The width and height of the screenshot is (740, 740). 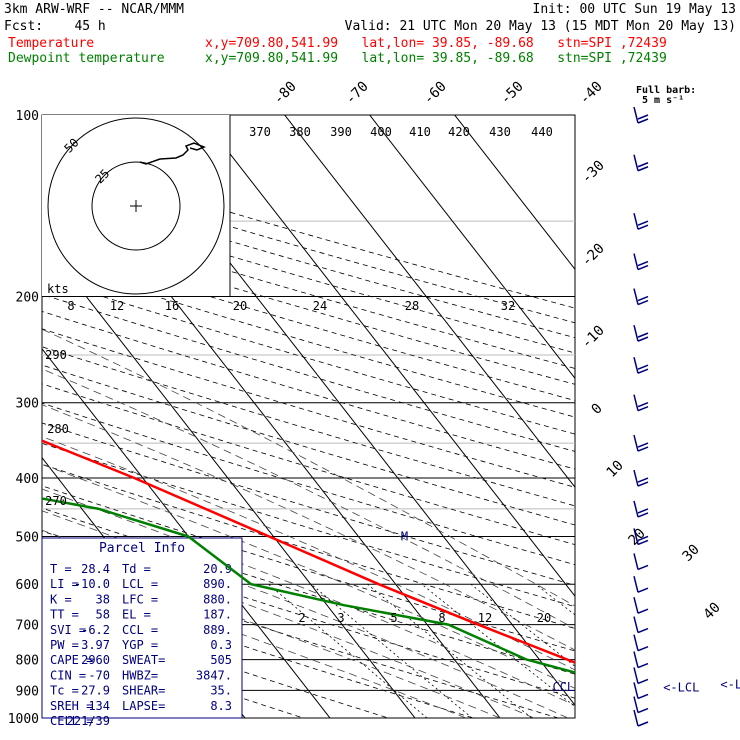 I want to click on parcel-label: HWBZ=, so click(x=140, y=675).